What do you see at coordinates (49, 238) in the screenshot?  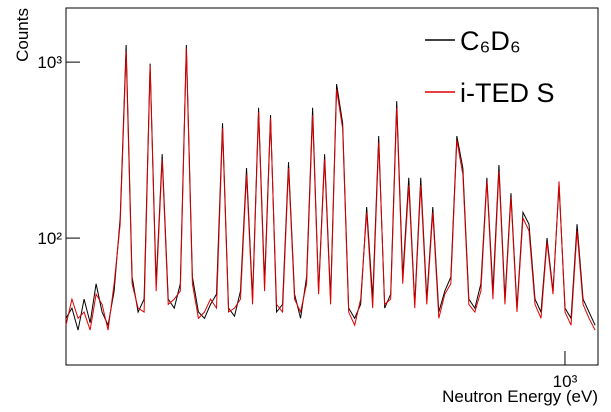 I see `y-tick-label: 10²` at bounding box center [49, 238].